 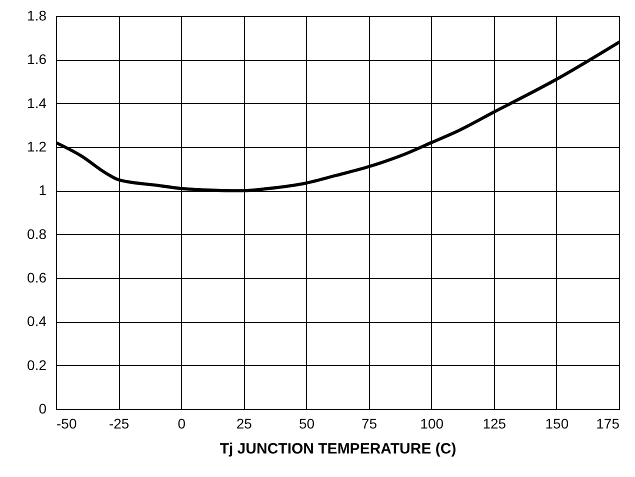 I want to click on y-tick-label: 0.6, so click(x=37, y=278).